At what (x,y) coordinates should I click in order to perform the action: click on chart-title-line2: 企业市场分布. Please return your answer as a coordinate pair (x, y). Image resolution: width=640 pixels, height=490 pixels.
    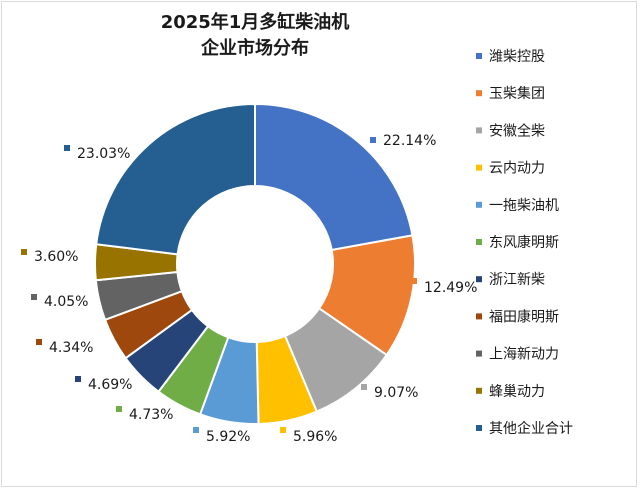
    Looking at the image, I should click on (255, 48).